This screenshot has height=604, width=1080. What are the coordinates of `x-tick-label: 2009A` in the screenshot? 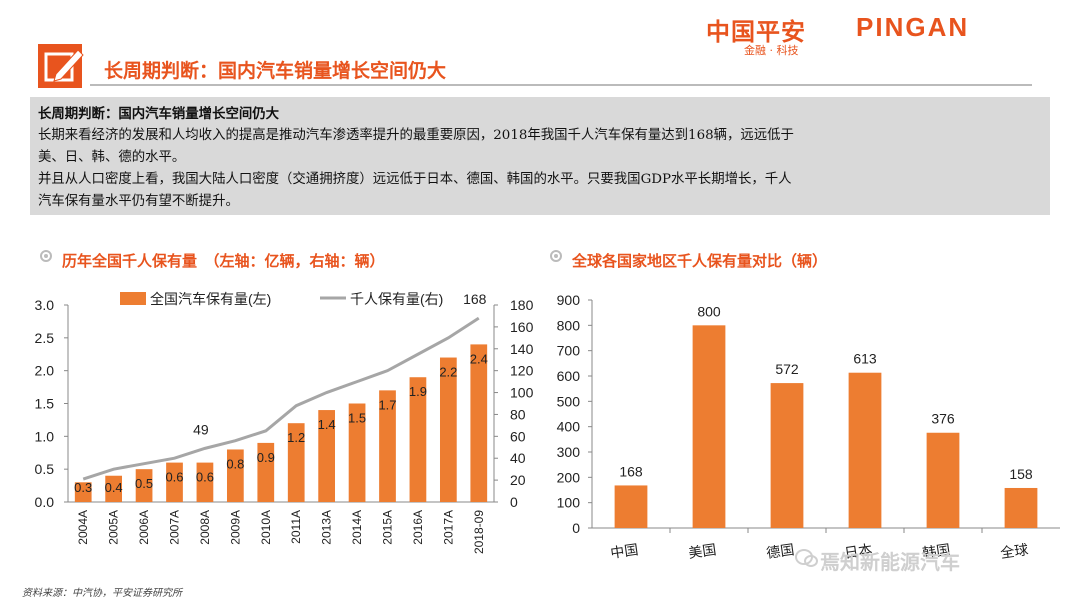 It's located at (235, 527).